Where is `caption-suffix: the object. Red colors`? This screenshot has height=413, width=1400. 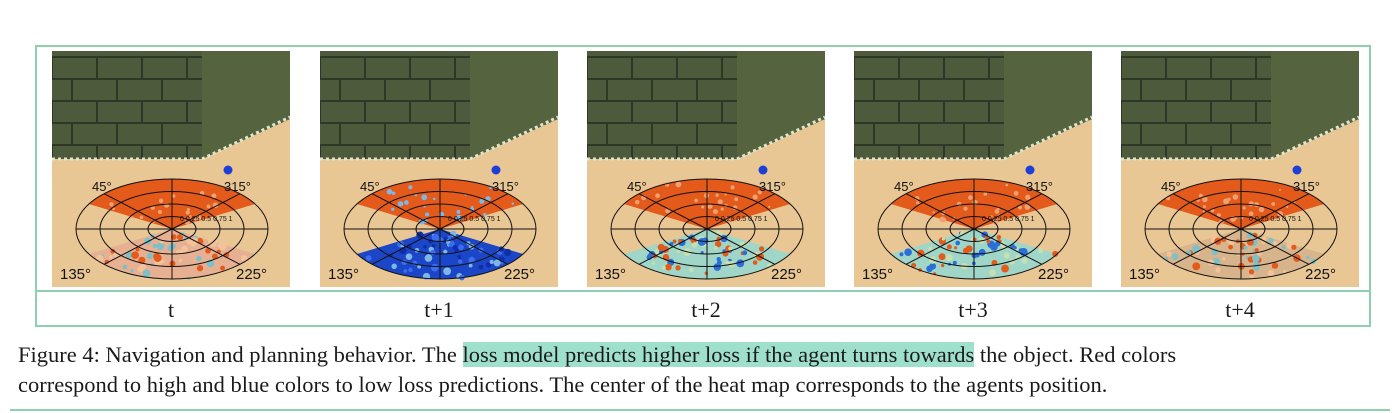 caption-suffix: the object. Red colors is located at coordinates (1075, 354).